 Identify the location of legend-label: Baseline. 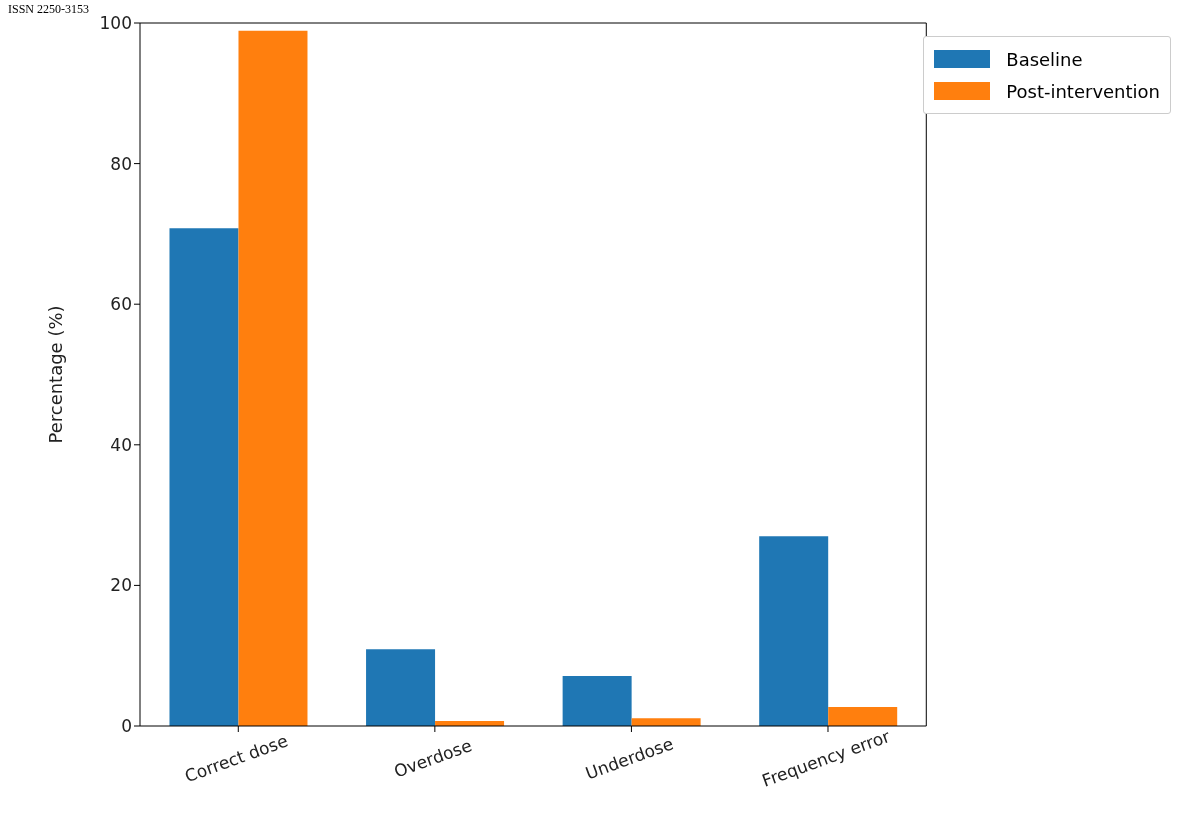
(1044, 59).